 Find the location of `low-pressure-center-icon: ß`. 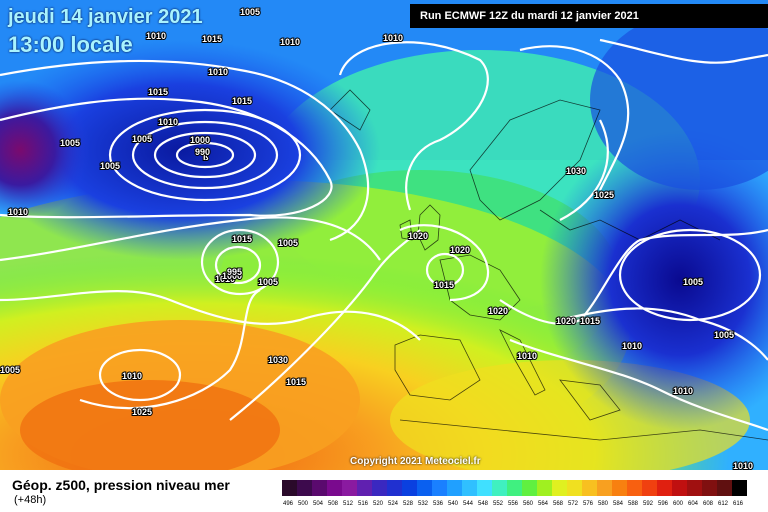

low-pressure-center-icon: ß is located at coordinates (206, 157).